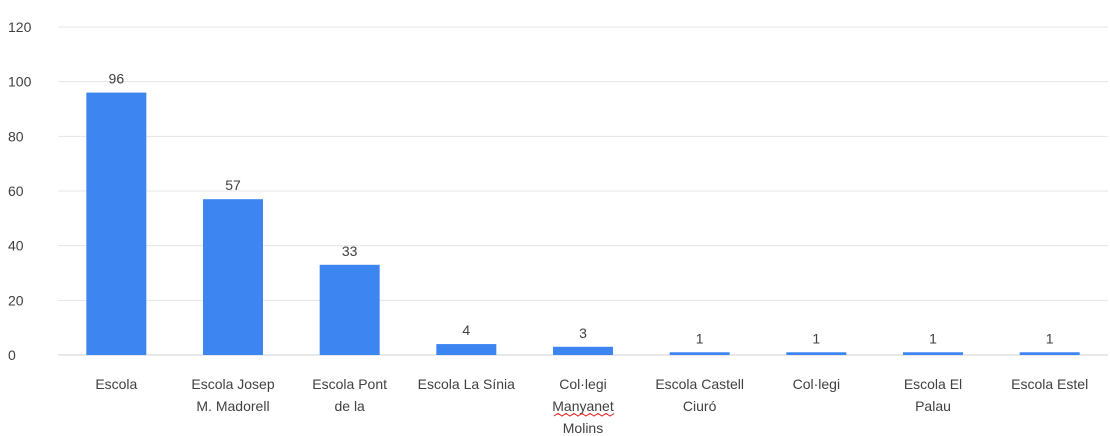 This screenshot has width=1110, height=436. Describe the element at coordinates (116, 384) in the screenshot. I see `x-tick-label: Escola` at that location.